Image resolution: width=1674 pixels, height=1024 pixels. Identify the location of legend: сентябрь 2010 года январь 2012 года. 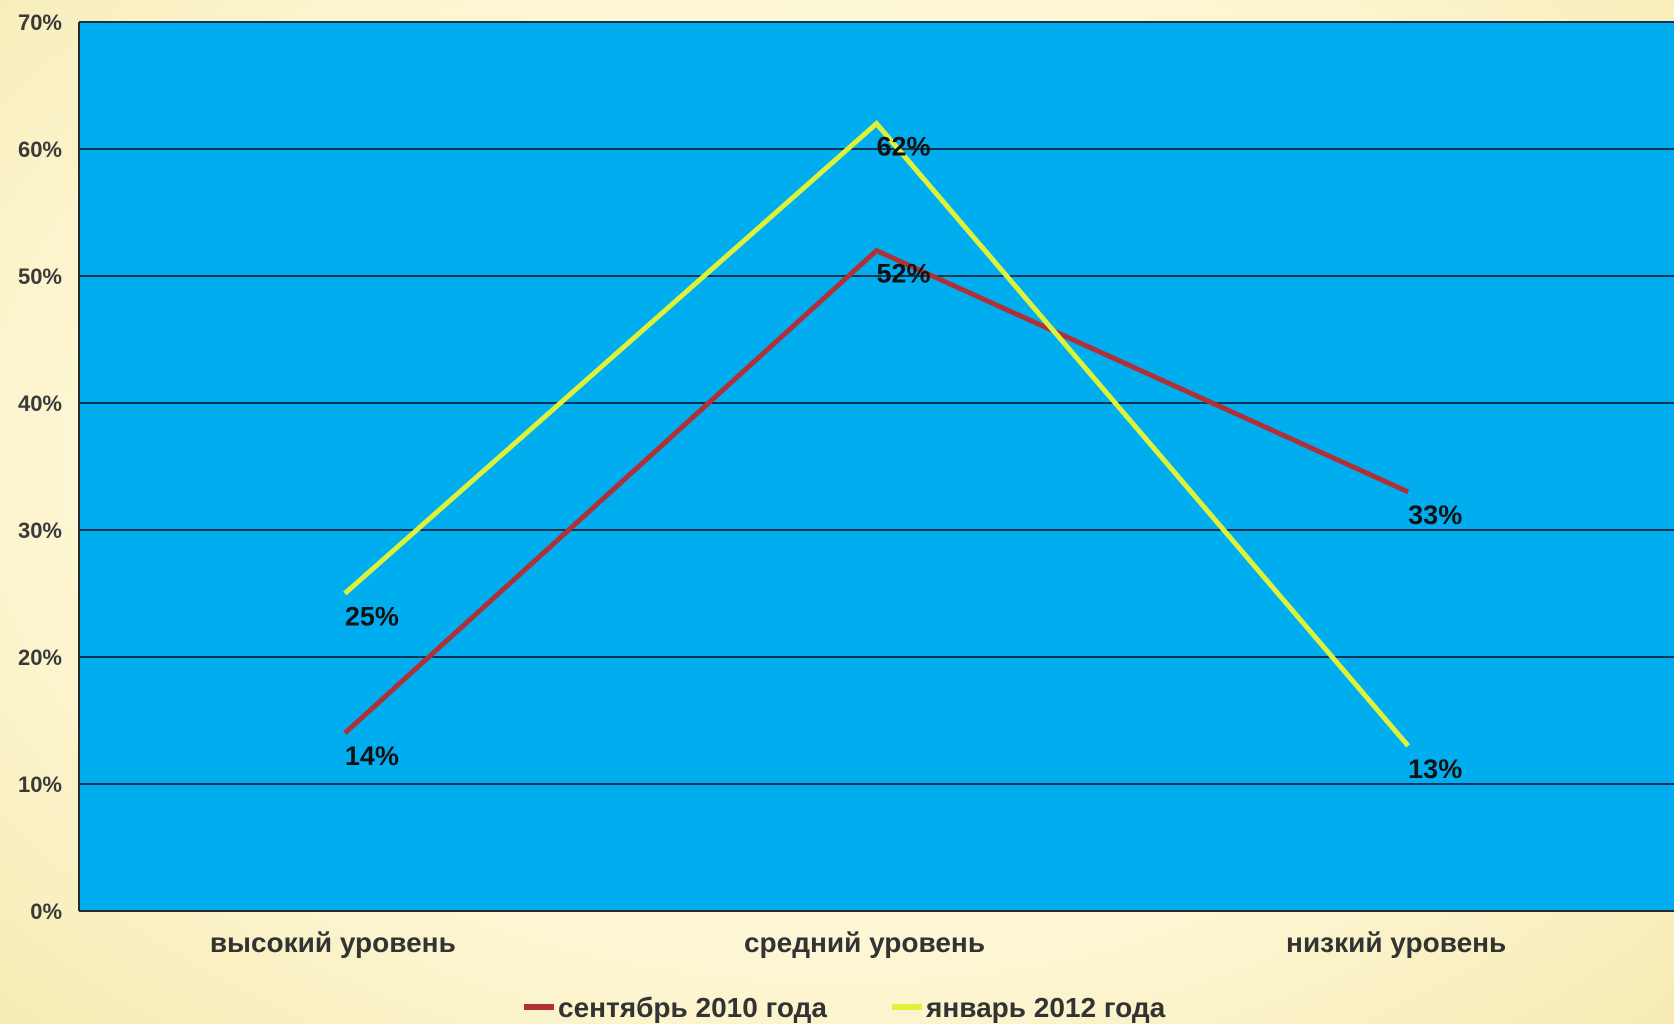
(845, 1007).